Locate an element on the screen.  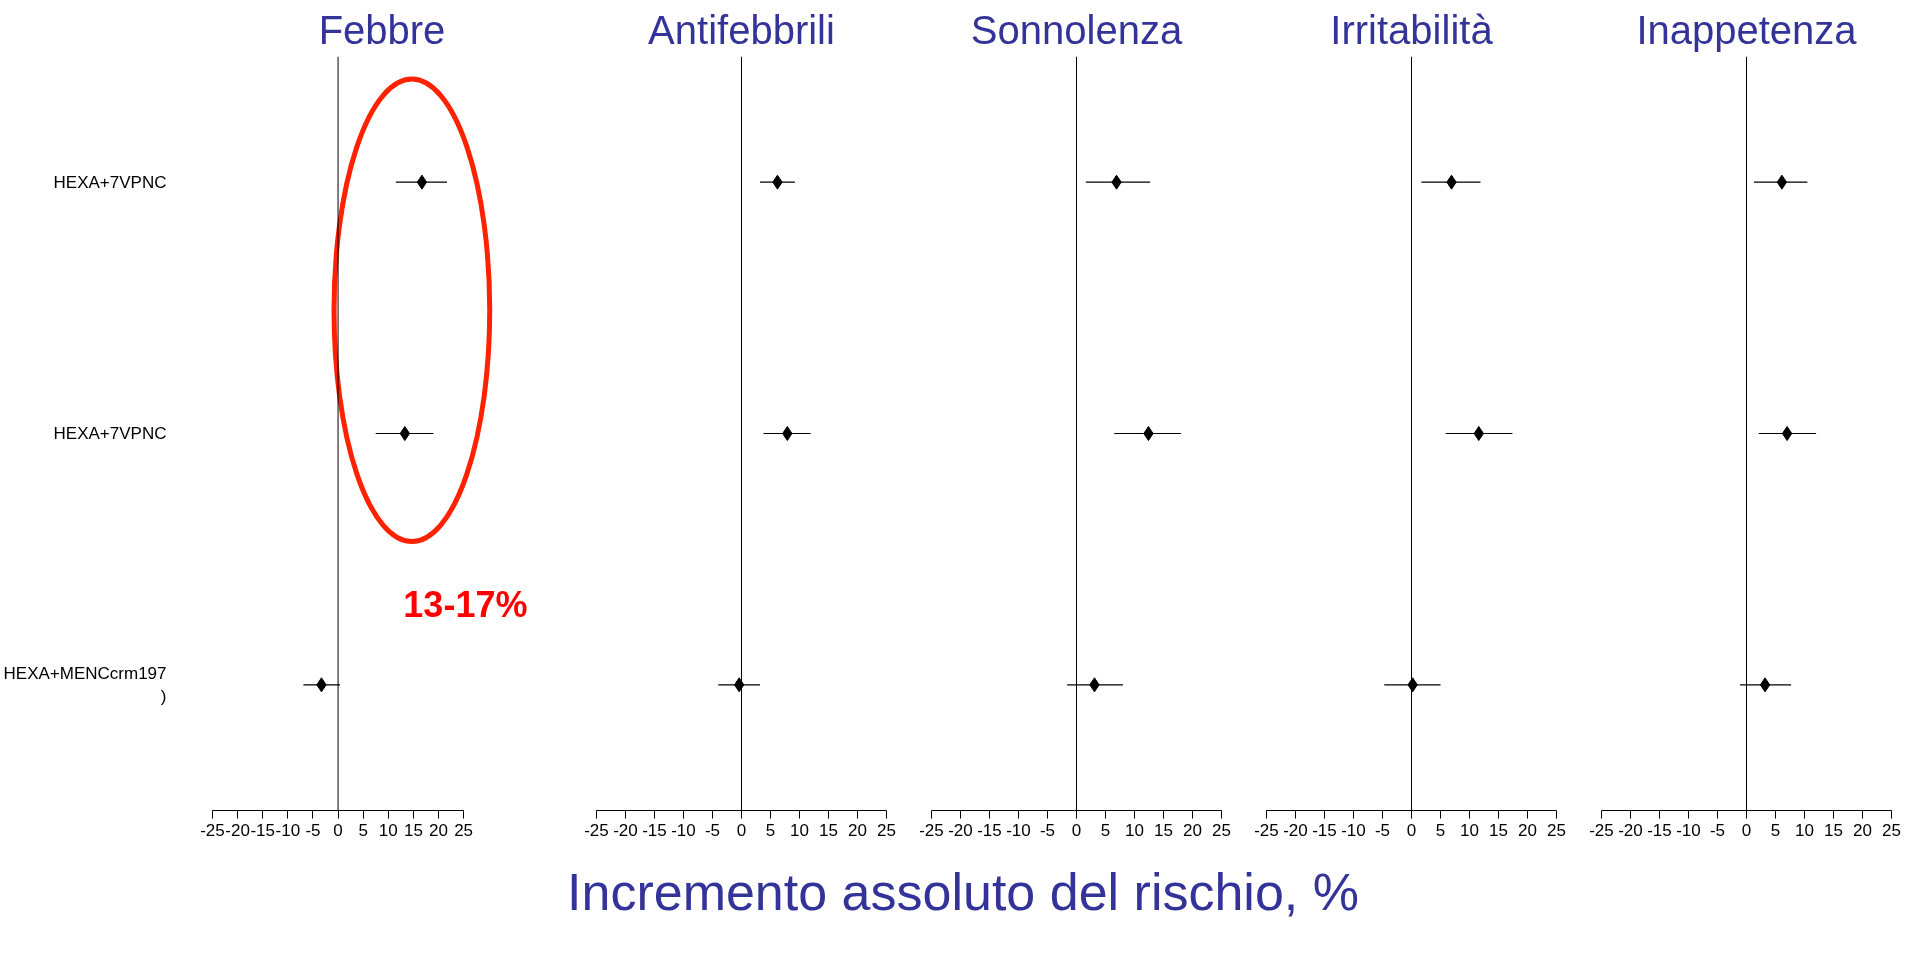
chart-title: Irritabilità is located at coordinates (1412, 29).